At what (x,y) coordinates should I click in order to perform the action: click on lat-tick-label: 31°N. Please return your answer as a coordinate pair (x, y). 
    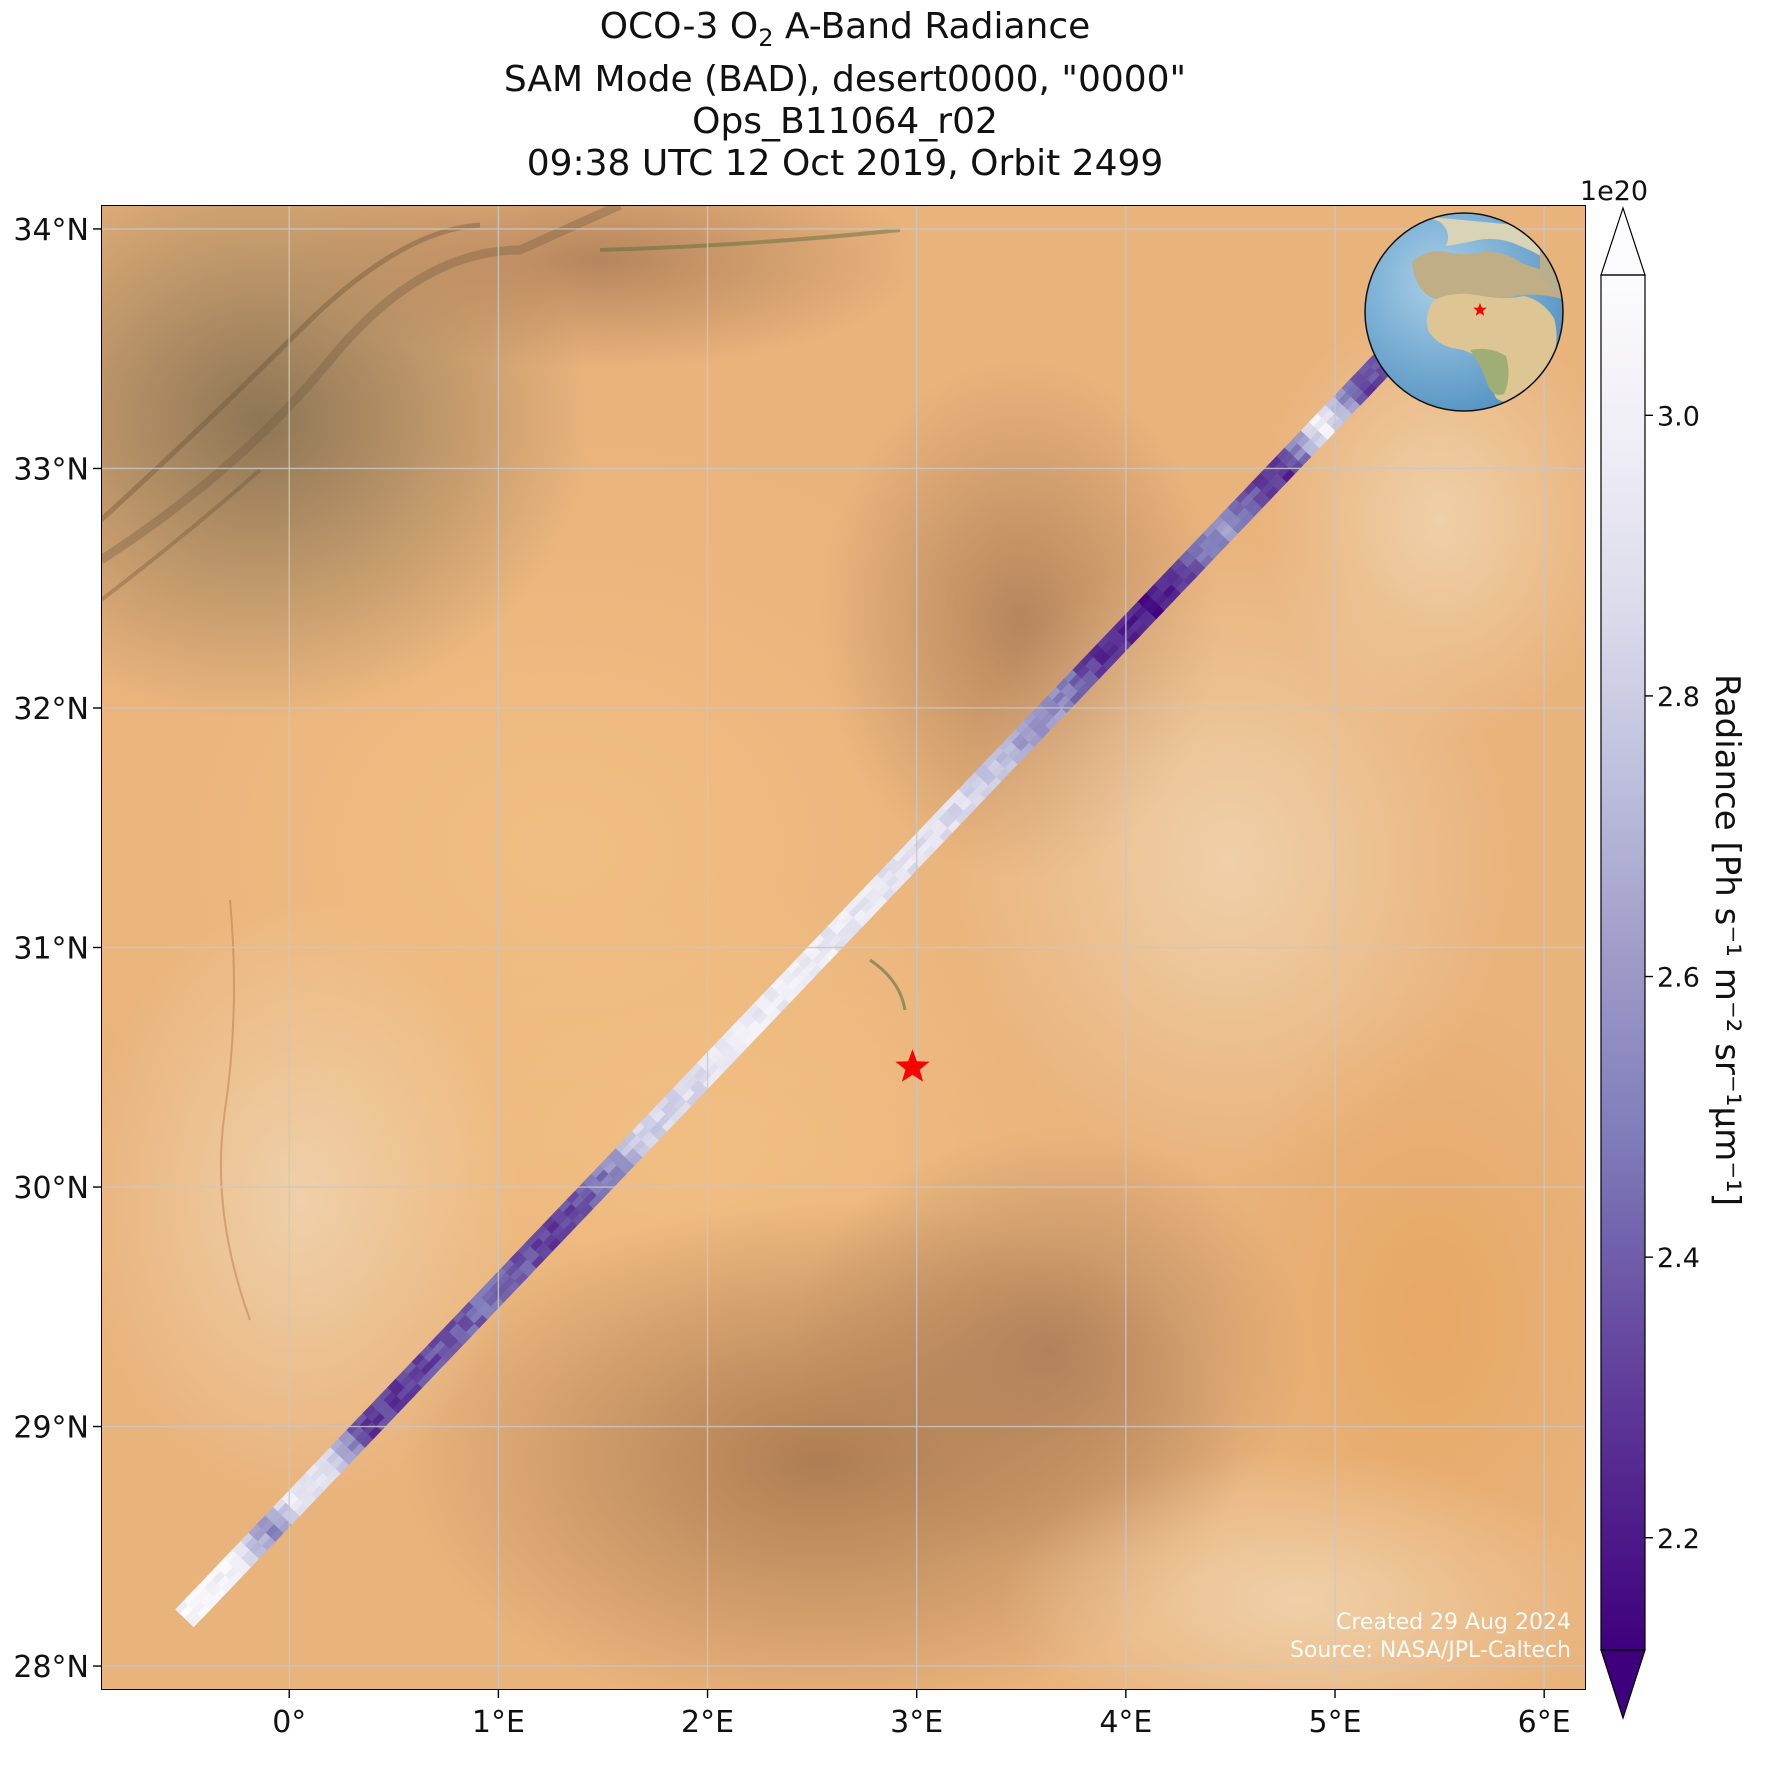
    Looking at the image, I should click on (51, 949).